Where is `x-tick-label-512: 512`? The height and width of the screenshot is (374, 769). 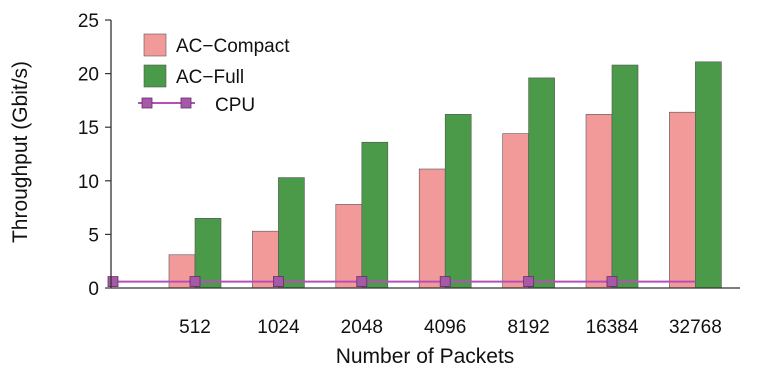
x-tick-label-512: 512 is located at coordinates (195, 327).